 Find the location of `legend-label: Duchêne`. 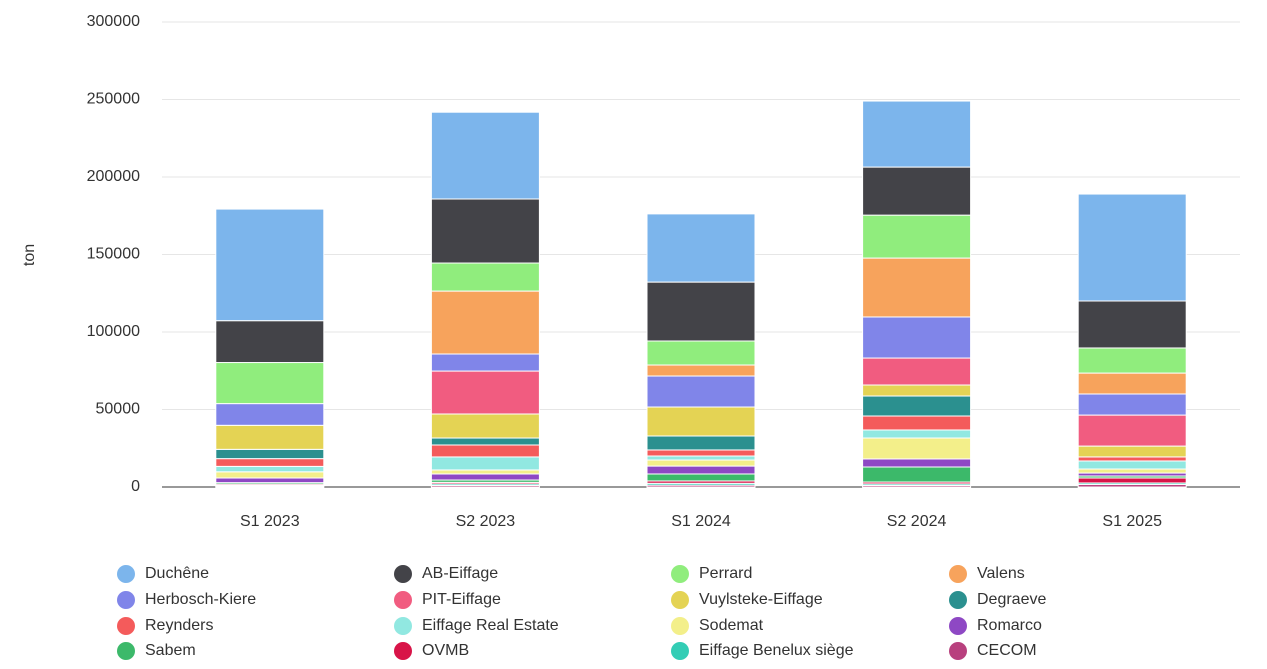

legend-label: Duchêne is located at coordinates (177, 573).